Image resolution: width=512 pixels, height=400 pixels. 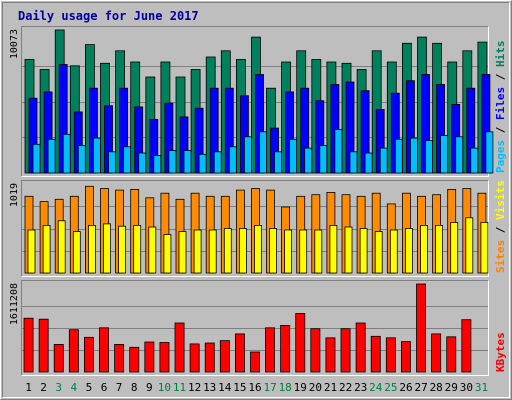 I want to click on x-tick-label: 7, so click(x=119, y=387).